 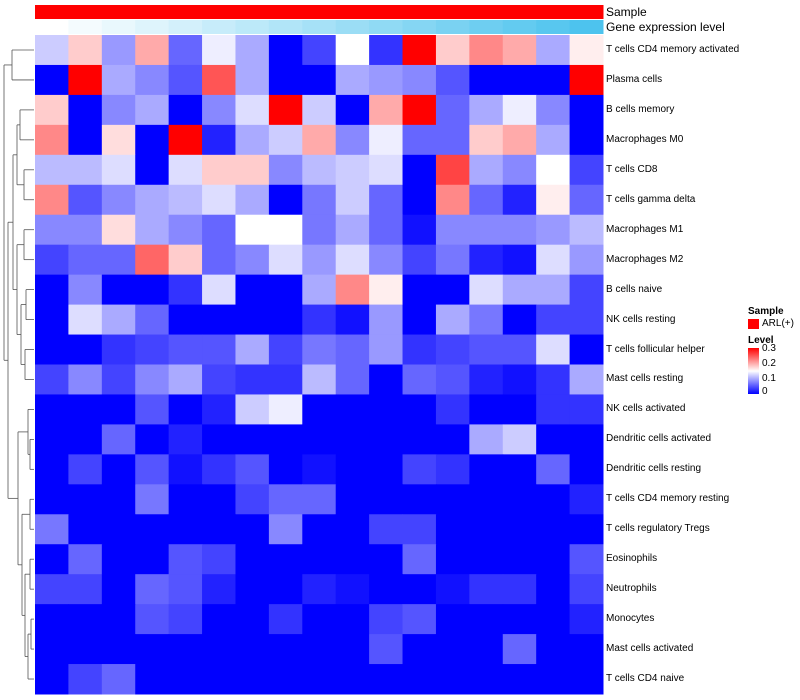 I want to click on row-label: Neutrophils, so click(x=631, y=589).